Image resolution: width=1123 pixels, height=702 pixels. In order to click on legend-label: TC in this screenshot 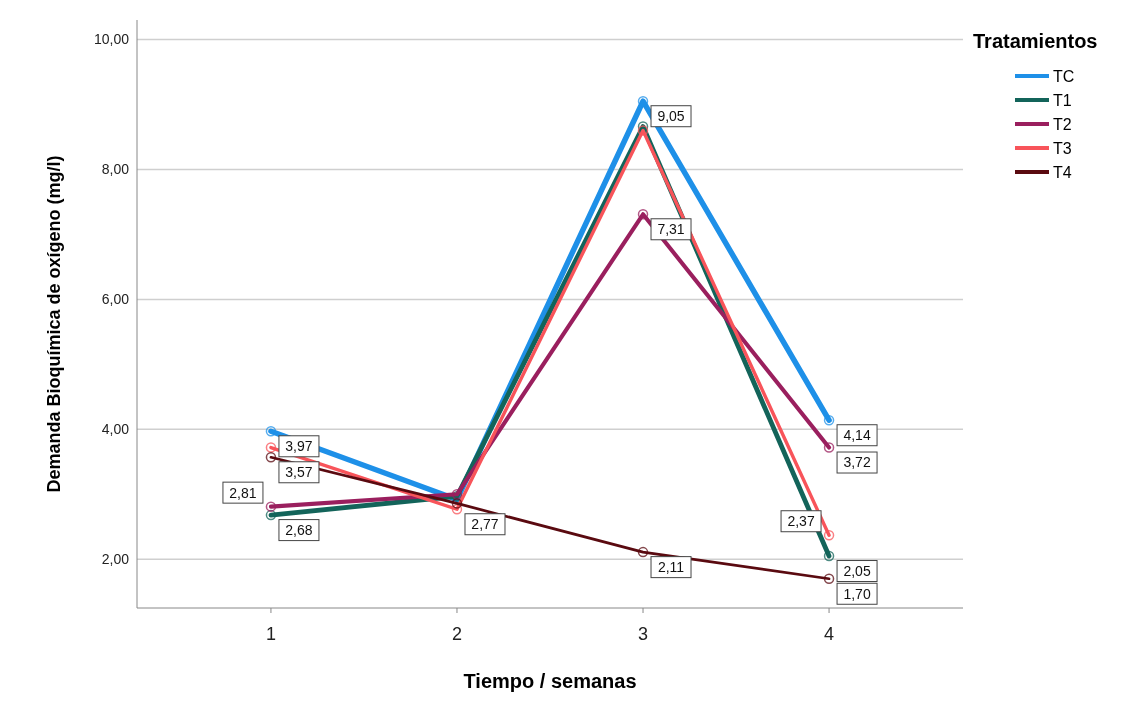, I will do `click(1064, 76)`.